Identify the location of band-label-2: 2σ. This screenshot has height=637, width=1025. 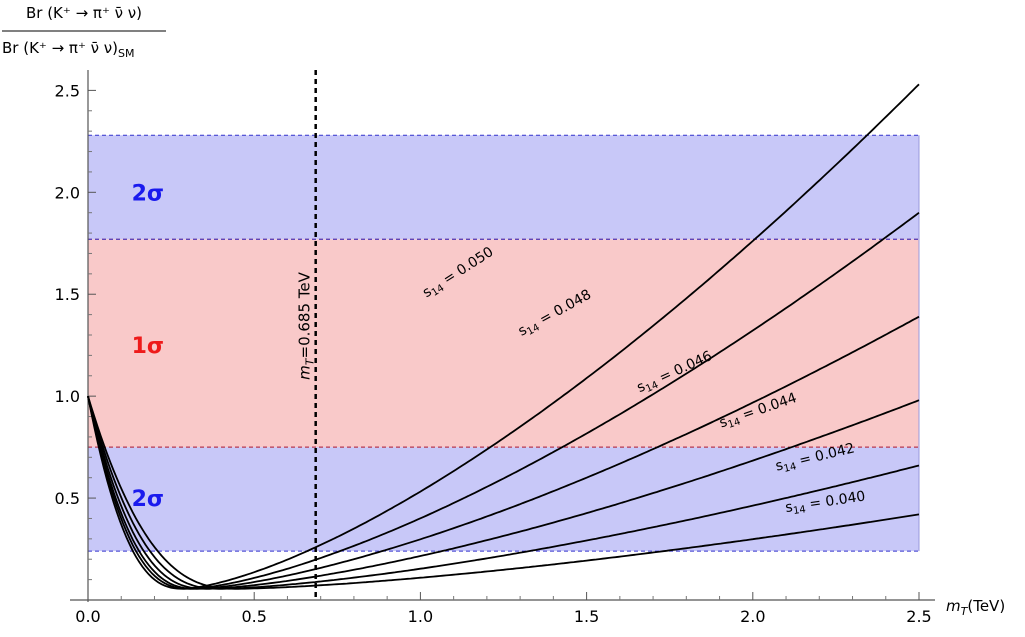
(148, 193).